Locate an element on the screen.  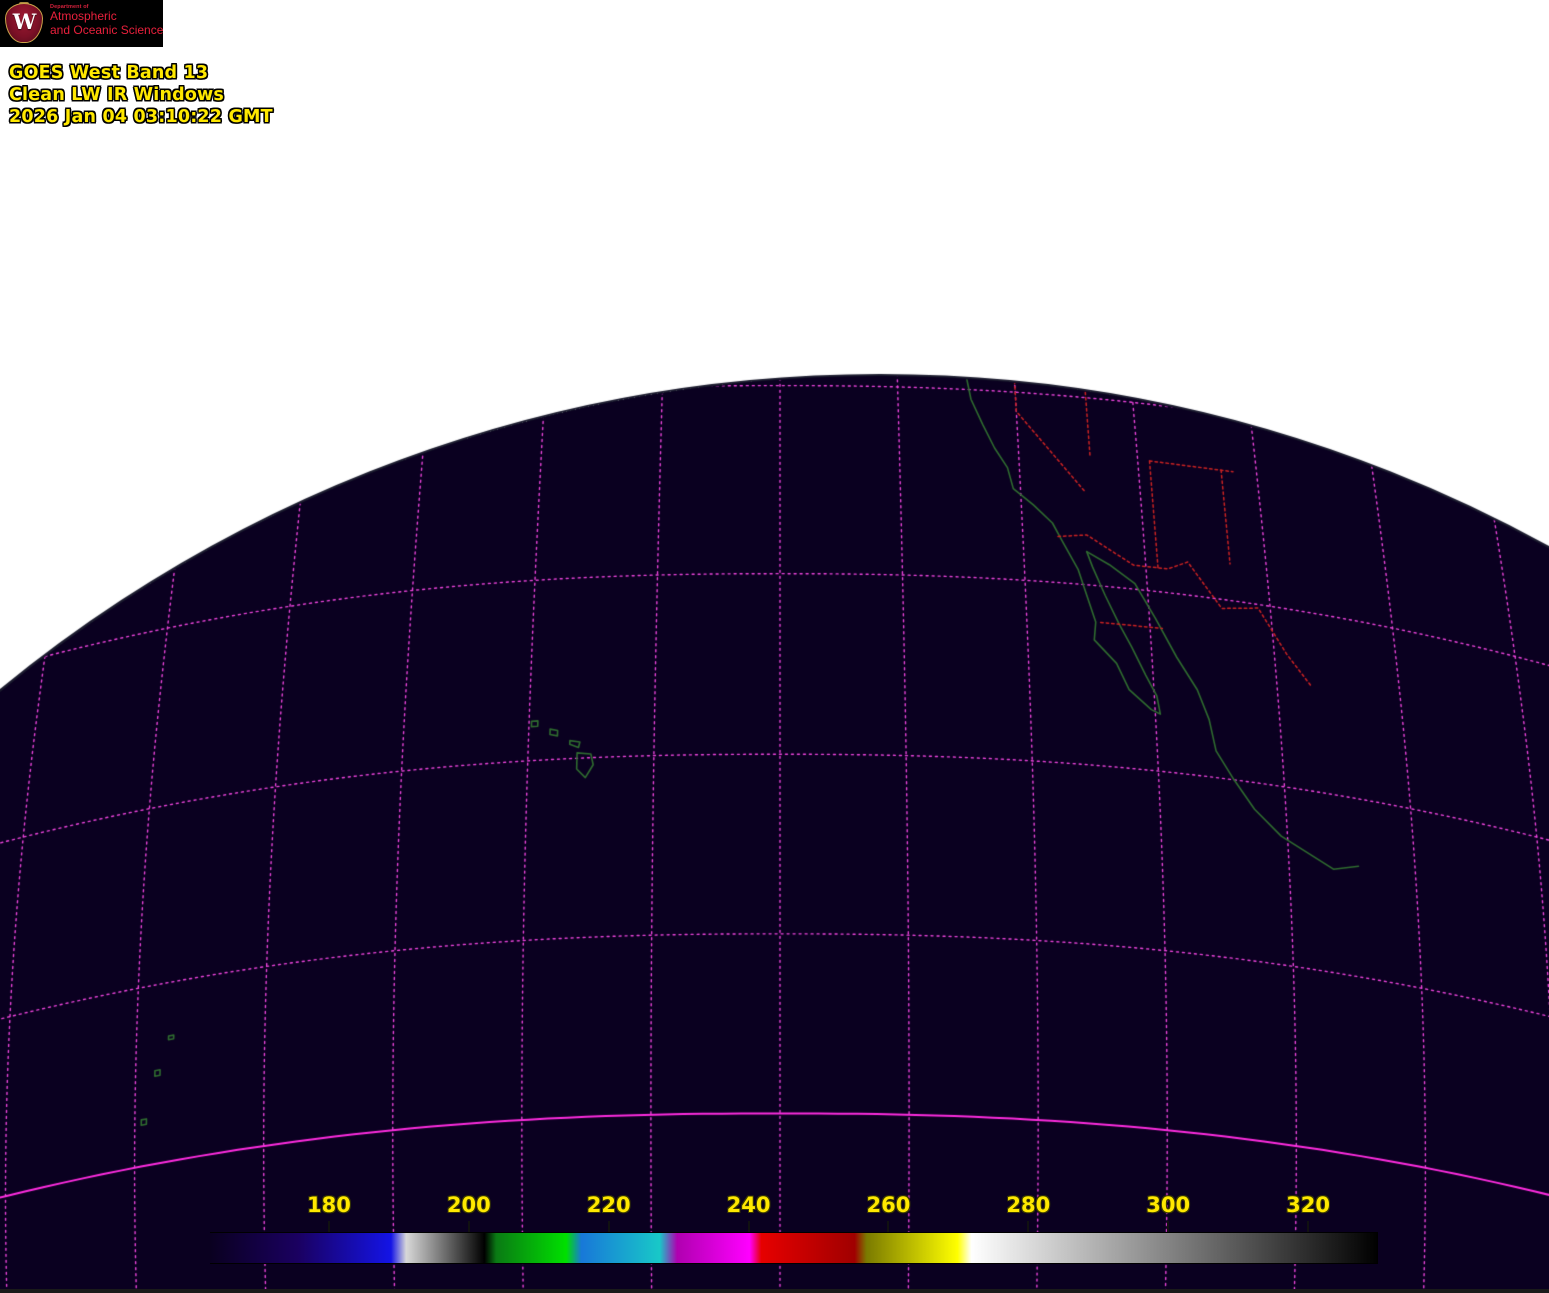
colorbar-tick-label: 200 is located at coordinates (468, 1205).